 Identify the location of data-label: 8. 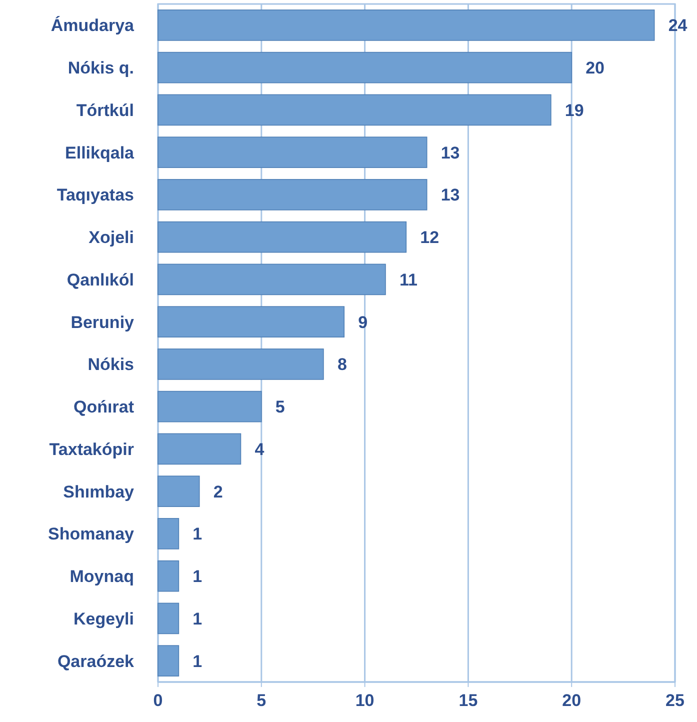
(342, 364).